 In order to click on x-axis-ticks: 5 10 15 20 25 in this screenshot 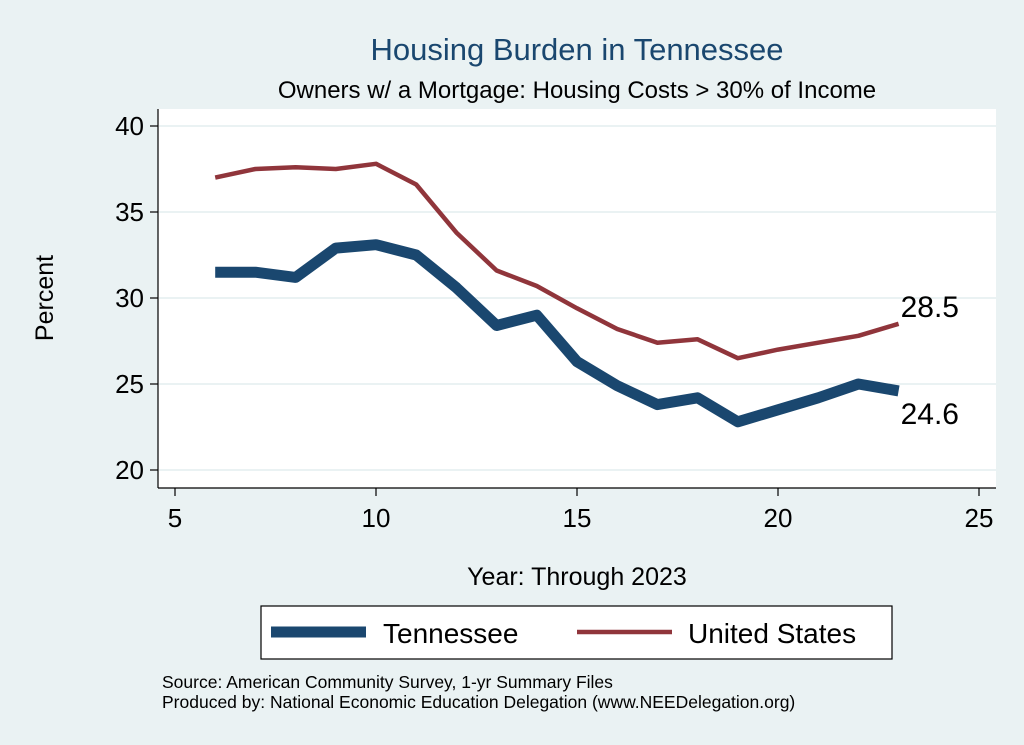, I will do `click(581, 510)`.